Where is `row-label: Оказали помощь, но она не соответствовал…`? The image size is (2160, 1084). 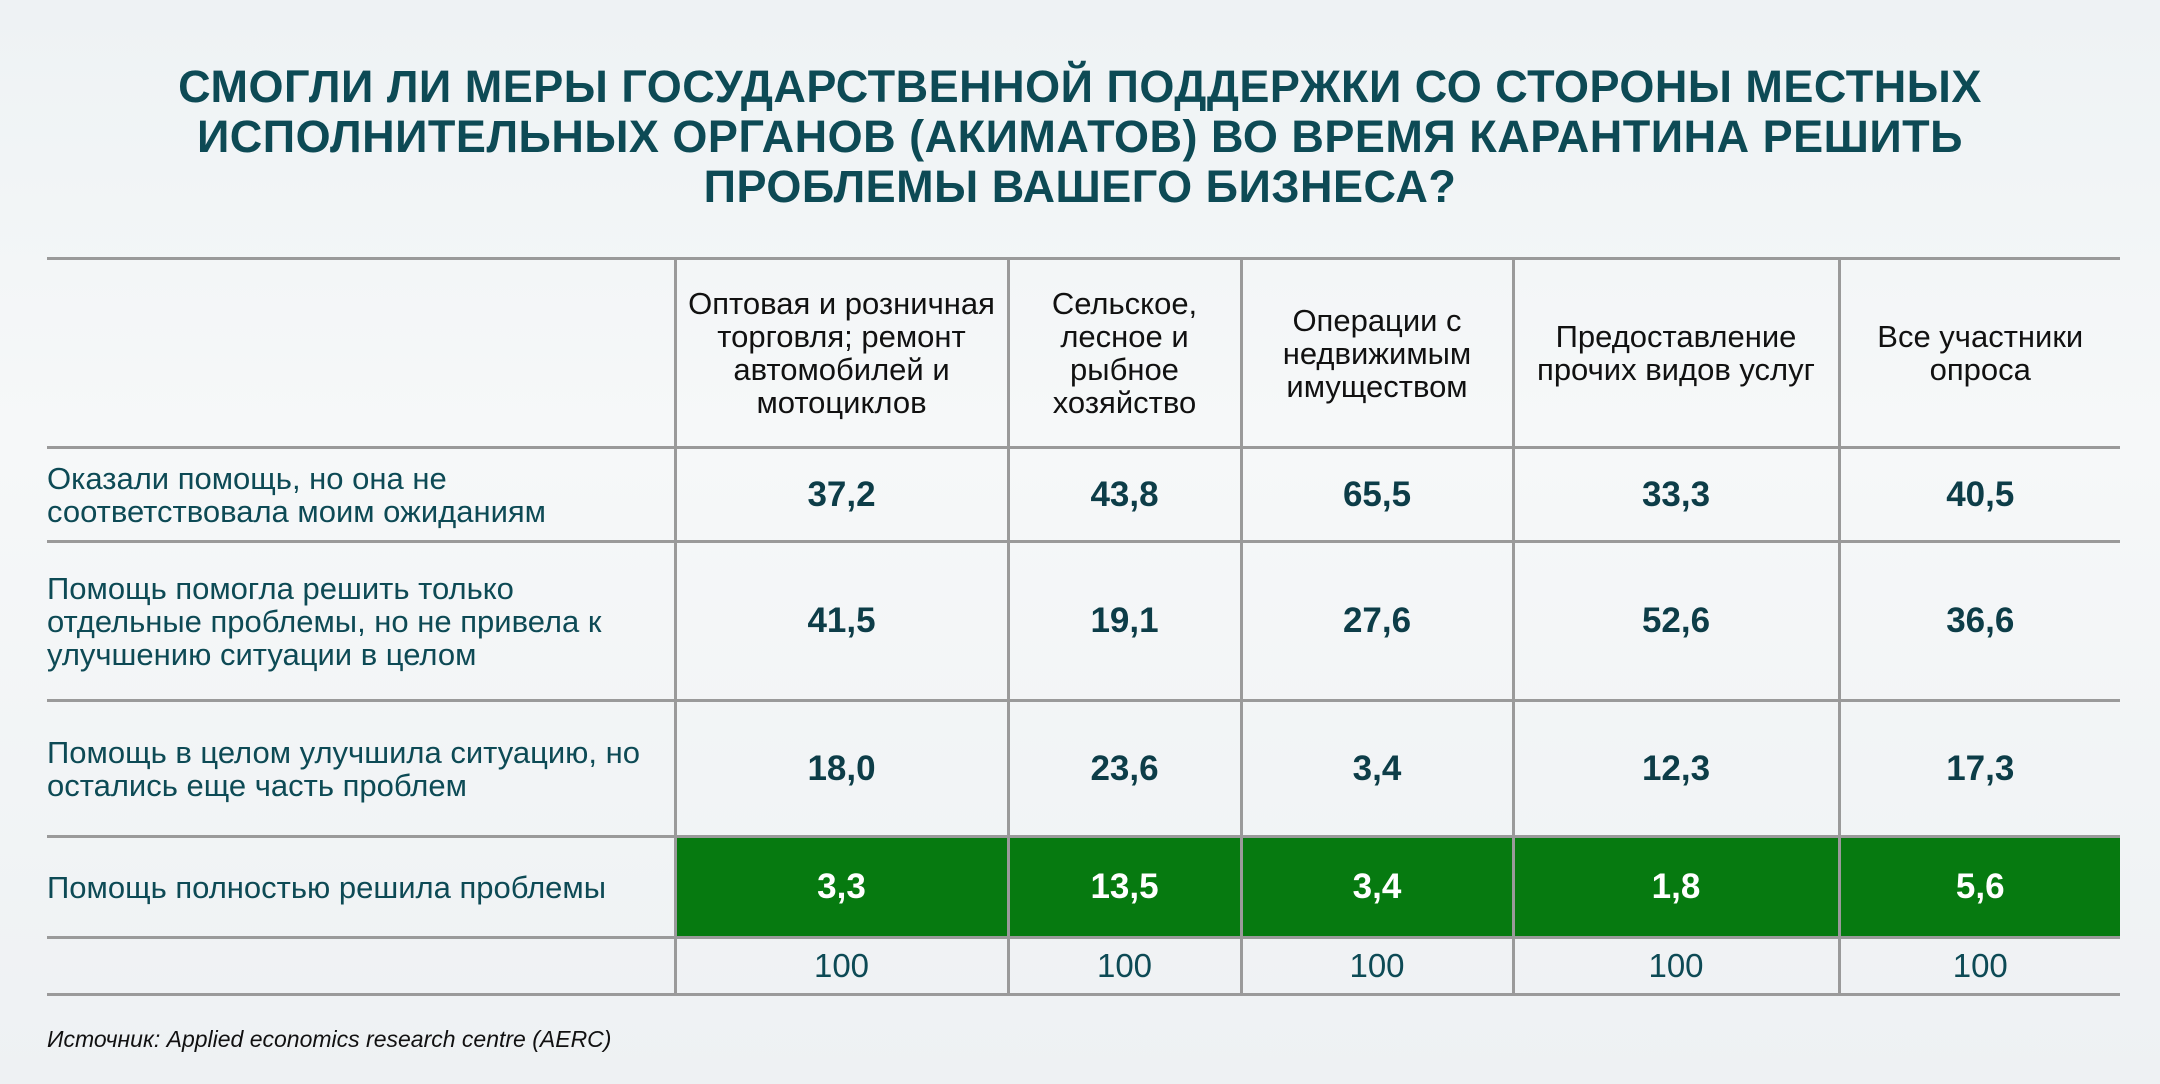 row-label: Оказали помощь, но она не соответствовал… is located at coordinates (361, 494).